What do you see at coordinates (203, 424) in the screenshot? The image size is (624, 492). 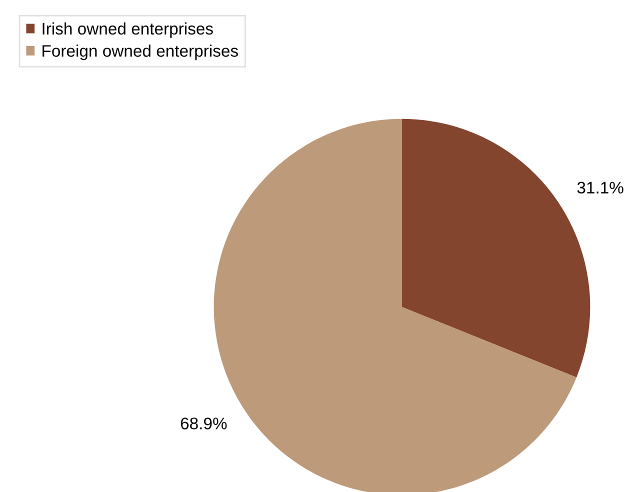 I see `data-label: 68.9%` at bounding box center [203, 424].